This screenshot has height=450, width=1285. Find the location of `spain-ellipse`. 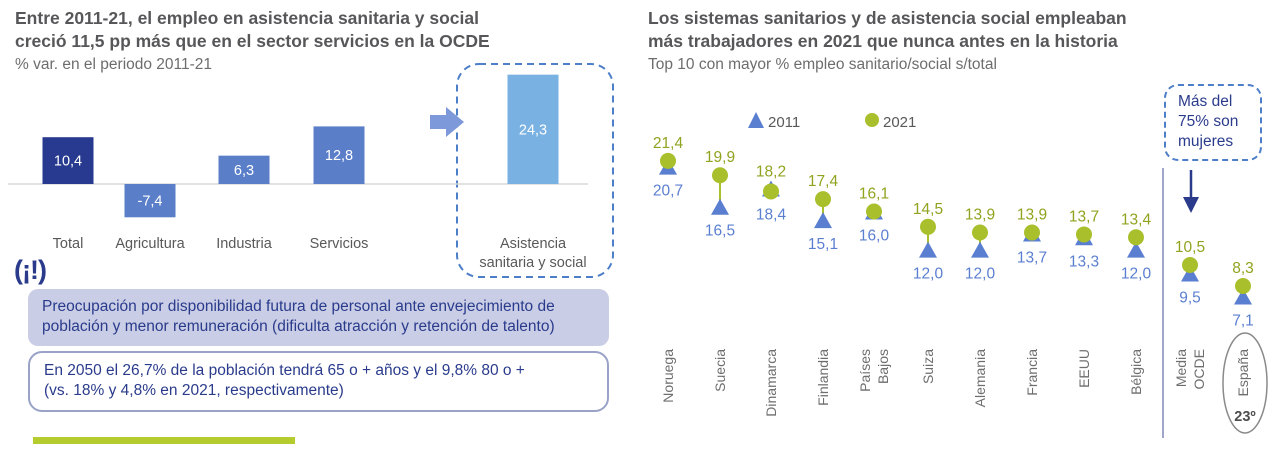

spain-ellipse is located at coordinates (1245, 383).